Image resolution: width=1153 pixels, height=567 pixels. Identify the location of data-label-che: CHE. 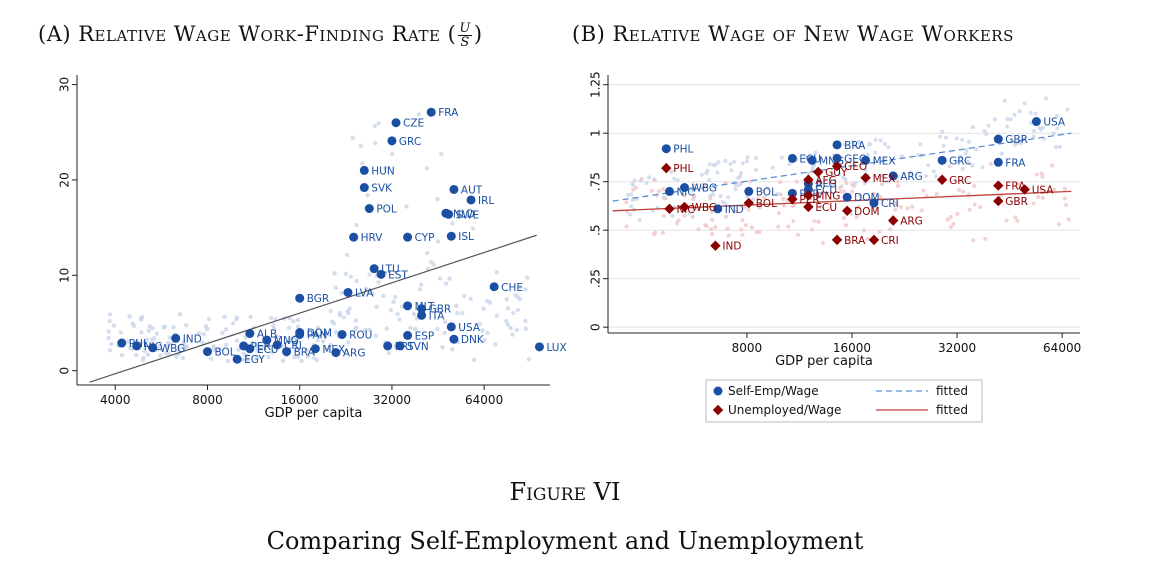
(512, 288).